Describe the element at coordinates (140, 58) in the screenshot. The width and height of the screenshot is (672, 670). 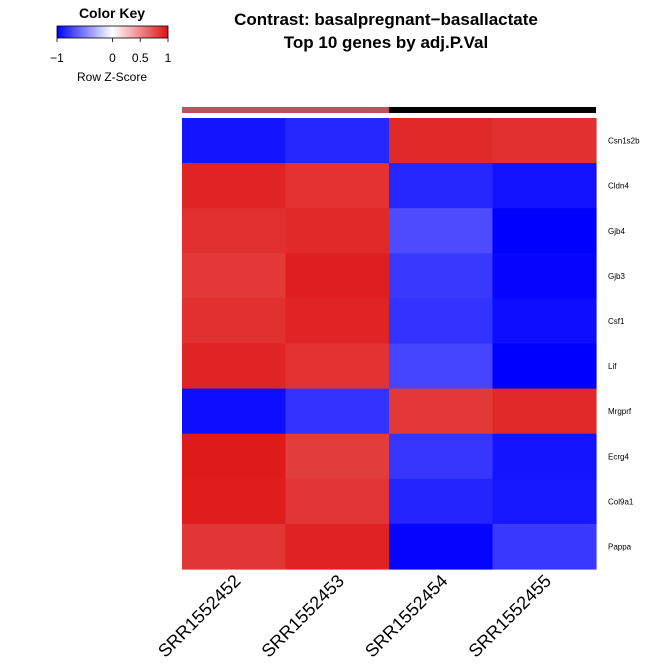
I see `color-key-tick-label: 0.5` at that location.